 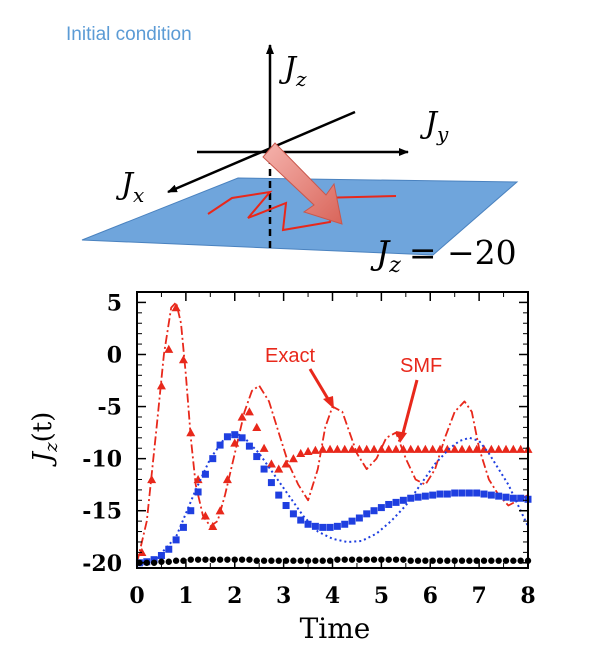 I want to click on x-tick-label: 3, so click(x=283, y=596).